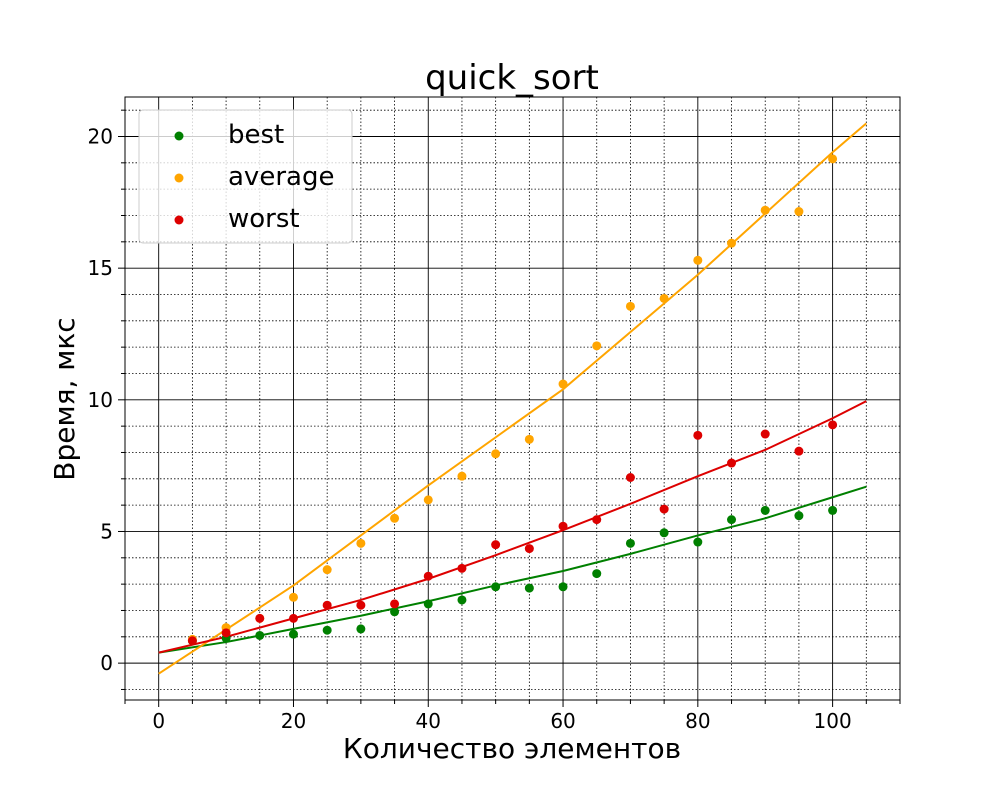 The width and height of the screenshot is (1000, 800). What do you see at coordinates (179, 220) in the screenshot?
I see `legend-marker-worst` at bounding box center [179, 220].